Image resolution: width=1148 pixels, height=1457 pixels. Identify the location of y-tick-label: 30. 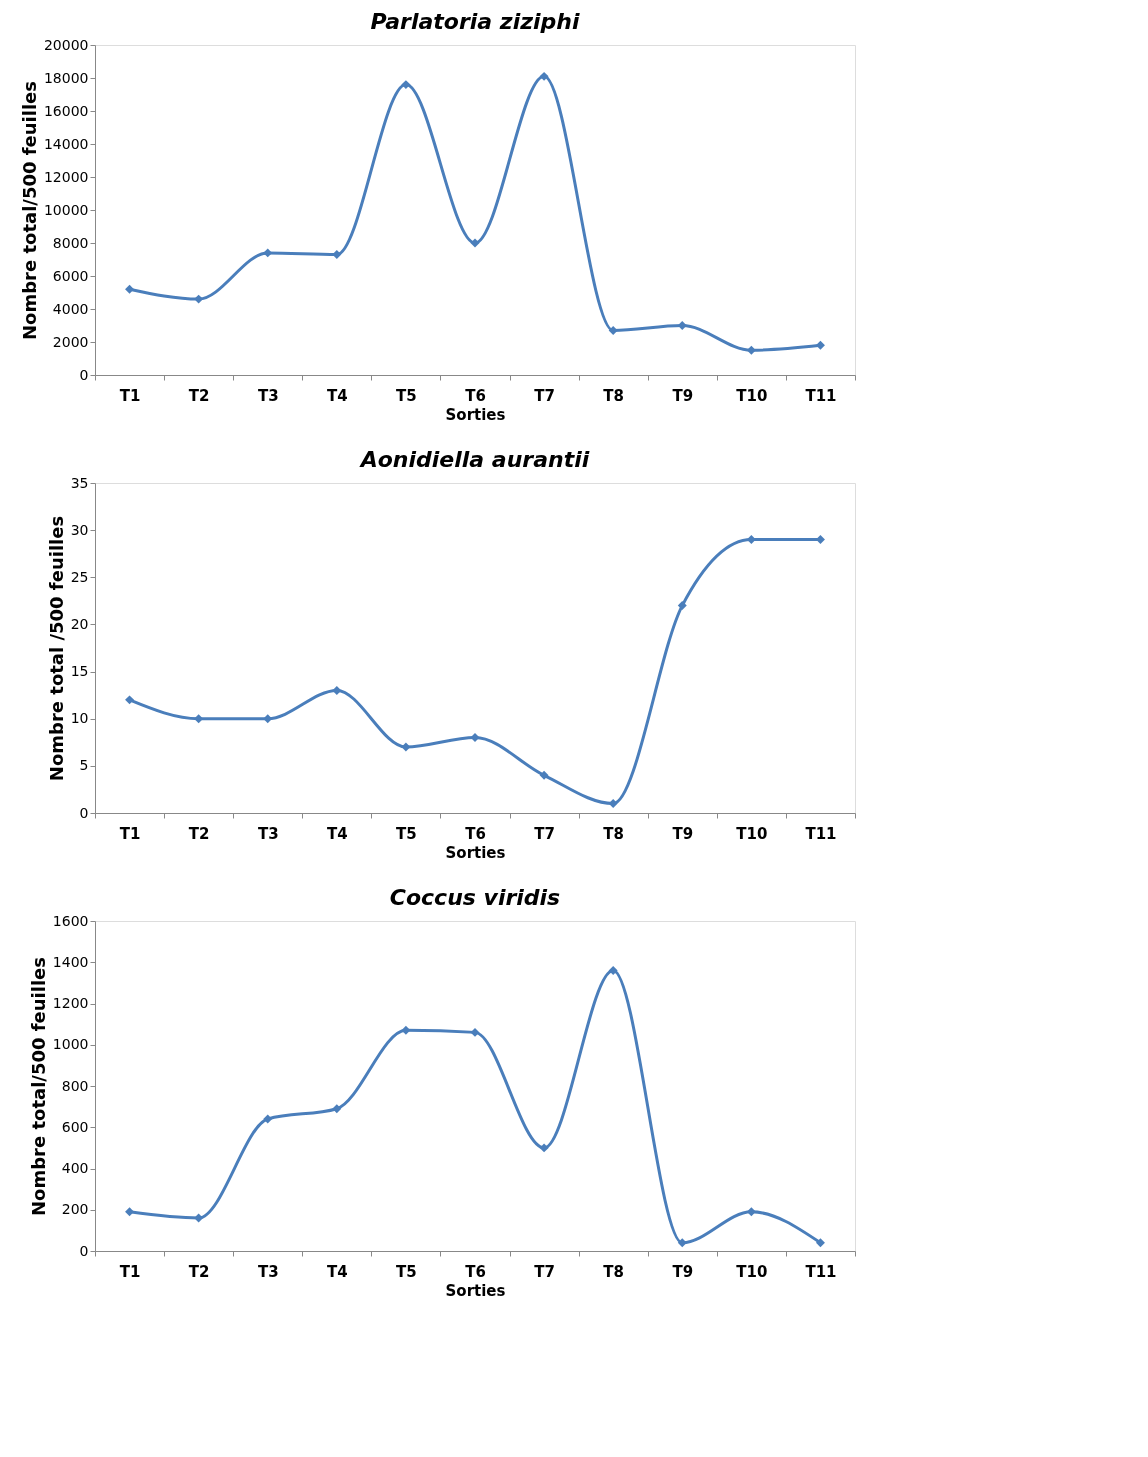
(79, 529).